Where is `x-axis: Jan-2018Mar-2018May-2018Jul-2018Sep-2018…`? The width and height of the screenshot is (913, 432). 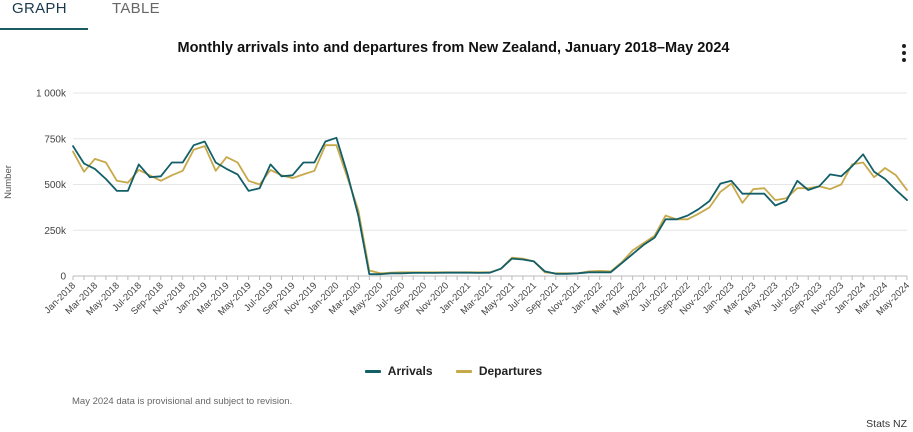 x-axis: Jan-2018Mar-2018May-2018Jul-2018Sep-2018… is located at coordinates (477, 297).